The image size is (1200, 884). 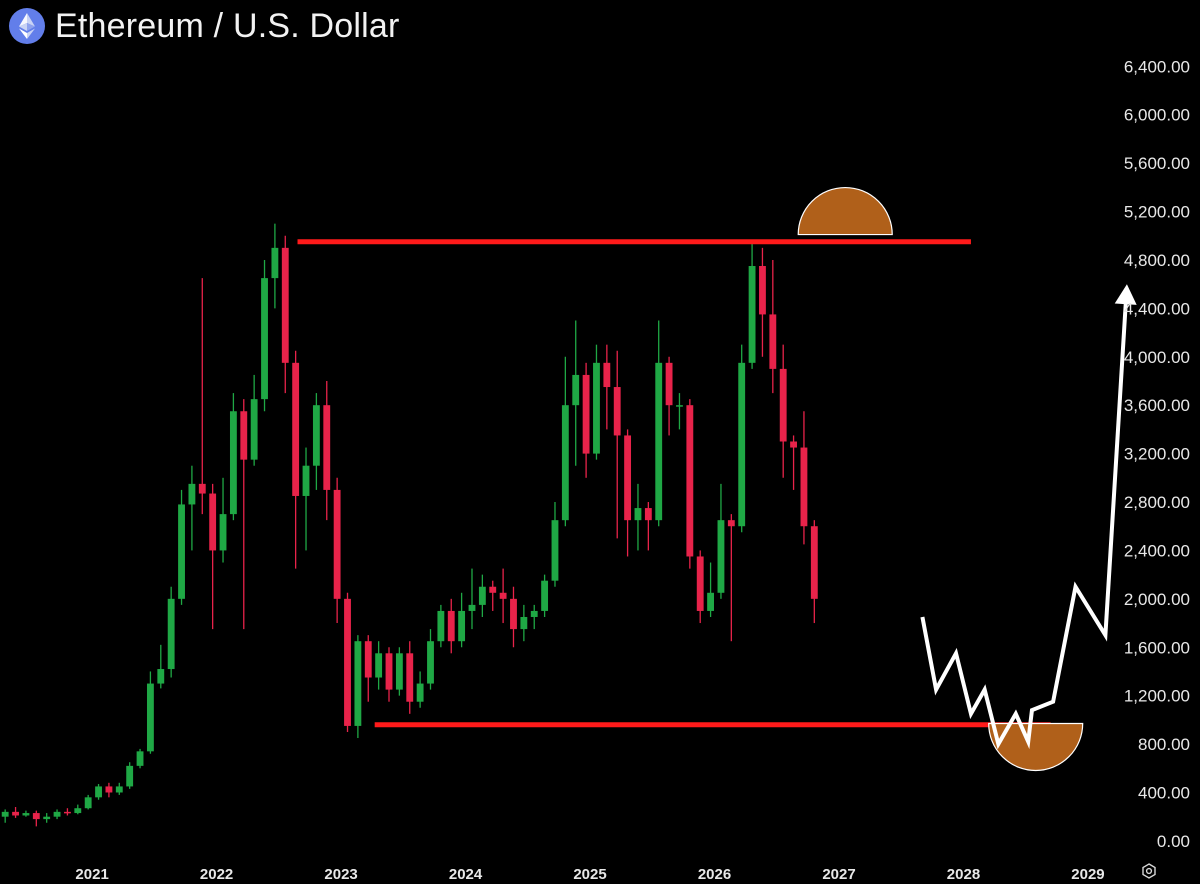 I want to click on y-tick-label: 1,200.00, so click(x=1157, y=696).